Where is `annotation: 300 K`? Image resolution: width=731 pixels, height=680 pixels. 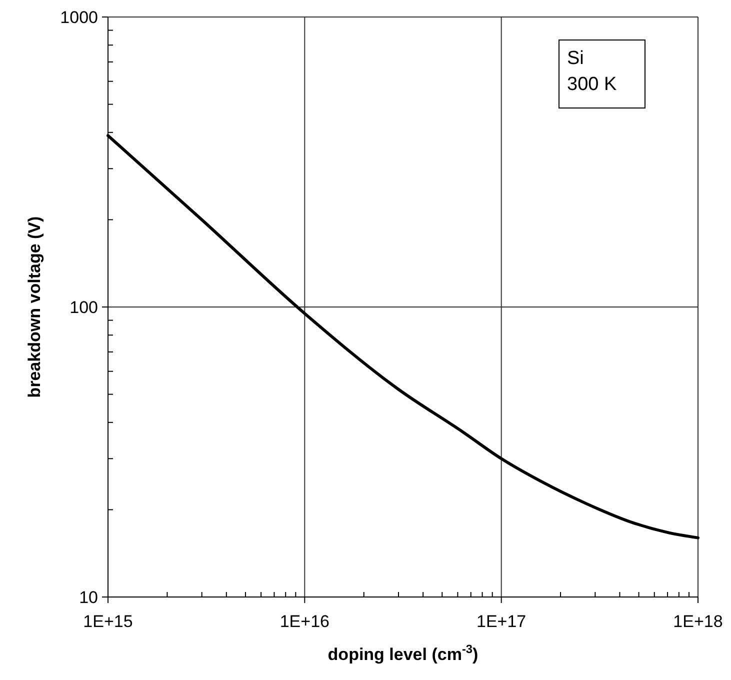
annotation: 300 K is located at coordinates (592, 84).